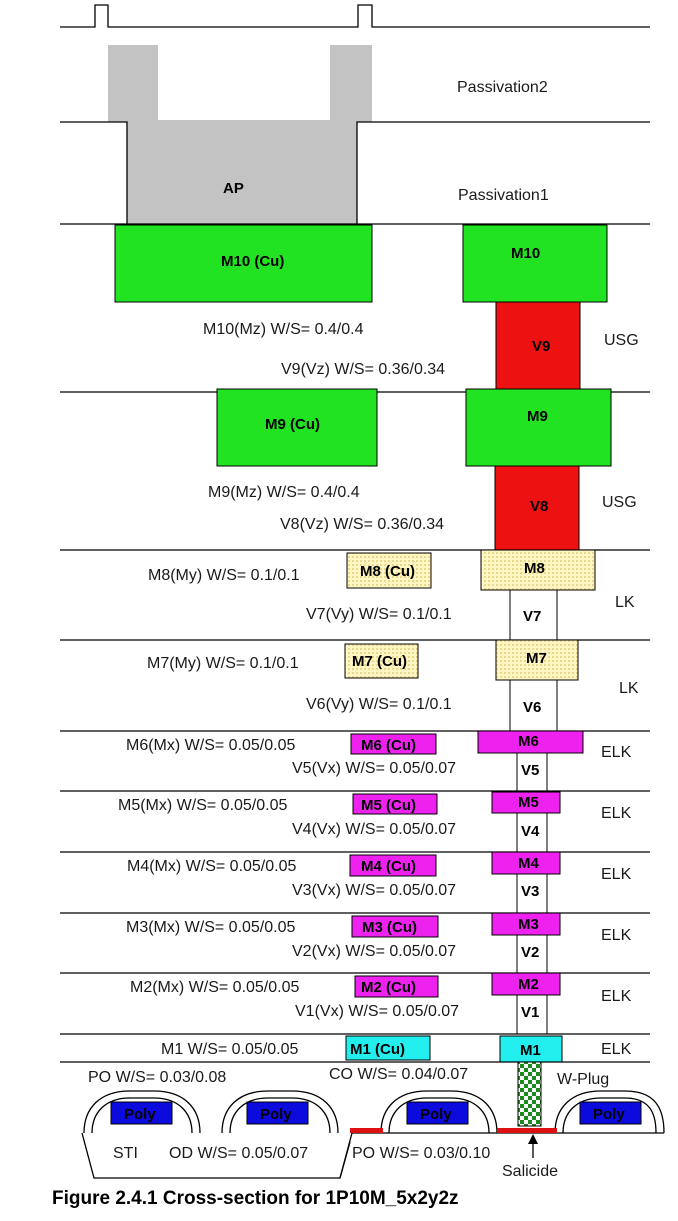 The image size is (678, 1221). Describe the element at coordinates (389, 927) in the screenshot. I see `m3-cu-label: M3 (Cu)` at that location.